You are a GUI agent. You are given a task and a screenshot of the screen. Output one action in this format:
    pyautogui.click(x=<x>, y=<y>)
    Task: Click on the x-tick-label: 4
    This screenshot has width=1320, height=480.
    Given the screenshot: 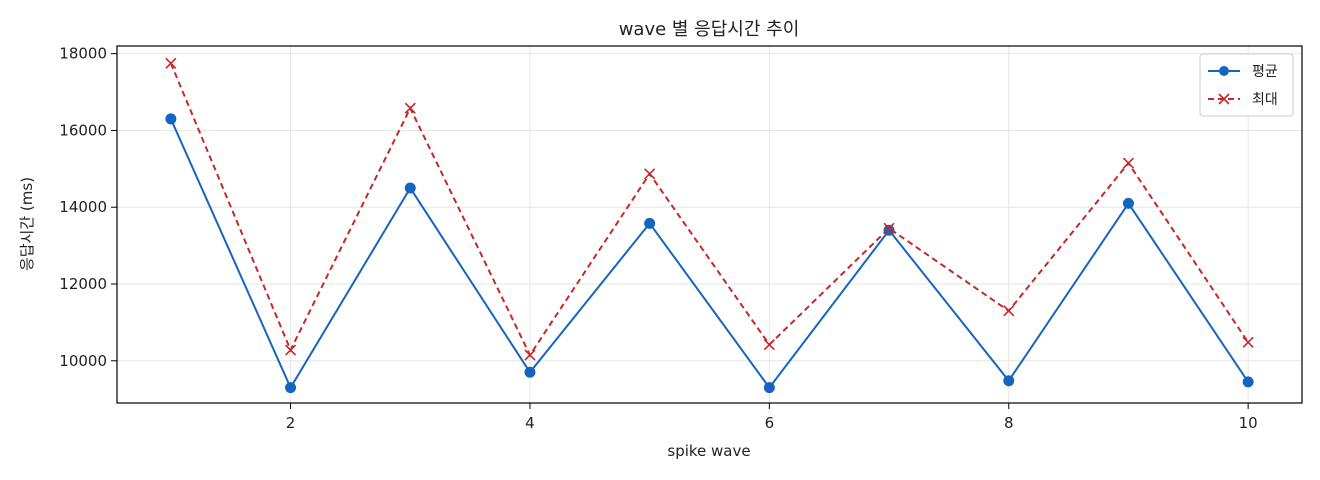 What is the action you would take?
    pyautogui.click(x=530, y=423)
    